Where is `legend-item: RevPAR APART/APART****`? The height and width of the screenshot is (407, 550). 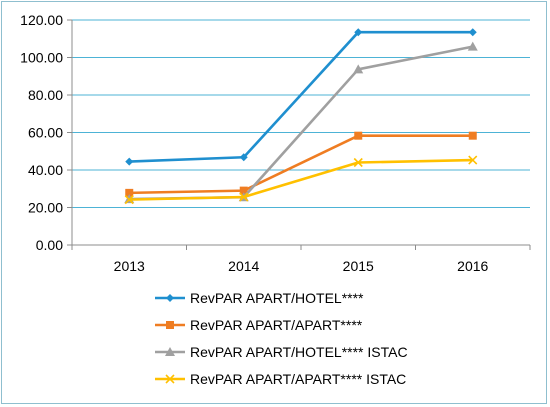
legend-item: RevPAR APART/APART**** is located at coordinates (259, 325).